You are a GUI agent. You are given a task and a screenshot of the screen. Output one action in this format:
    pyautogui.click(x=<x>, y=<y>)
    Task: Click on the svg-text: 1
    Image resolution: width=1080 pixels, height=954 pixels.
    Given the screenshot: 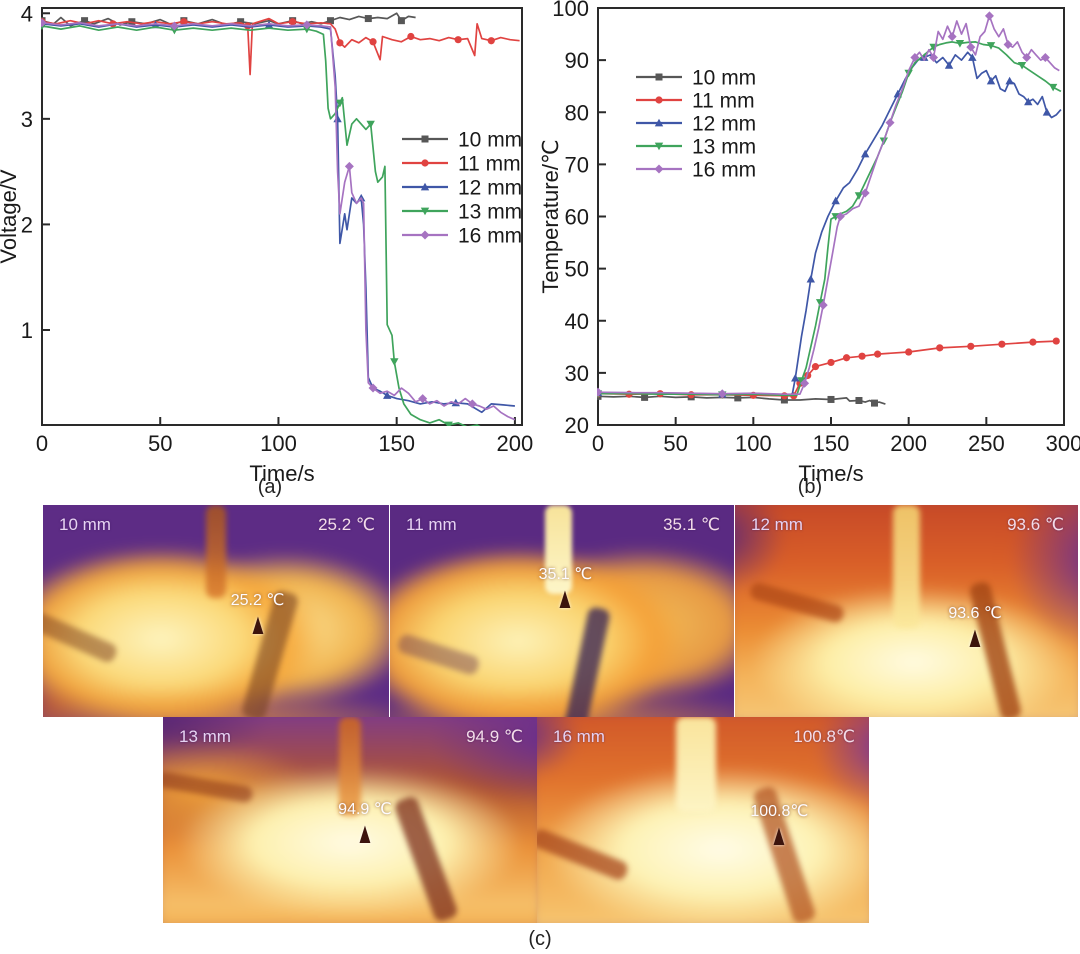 What is the action you would take?
    pyautogui.click(x=27, y=330)
    